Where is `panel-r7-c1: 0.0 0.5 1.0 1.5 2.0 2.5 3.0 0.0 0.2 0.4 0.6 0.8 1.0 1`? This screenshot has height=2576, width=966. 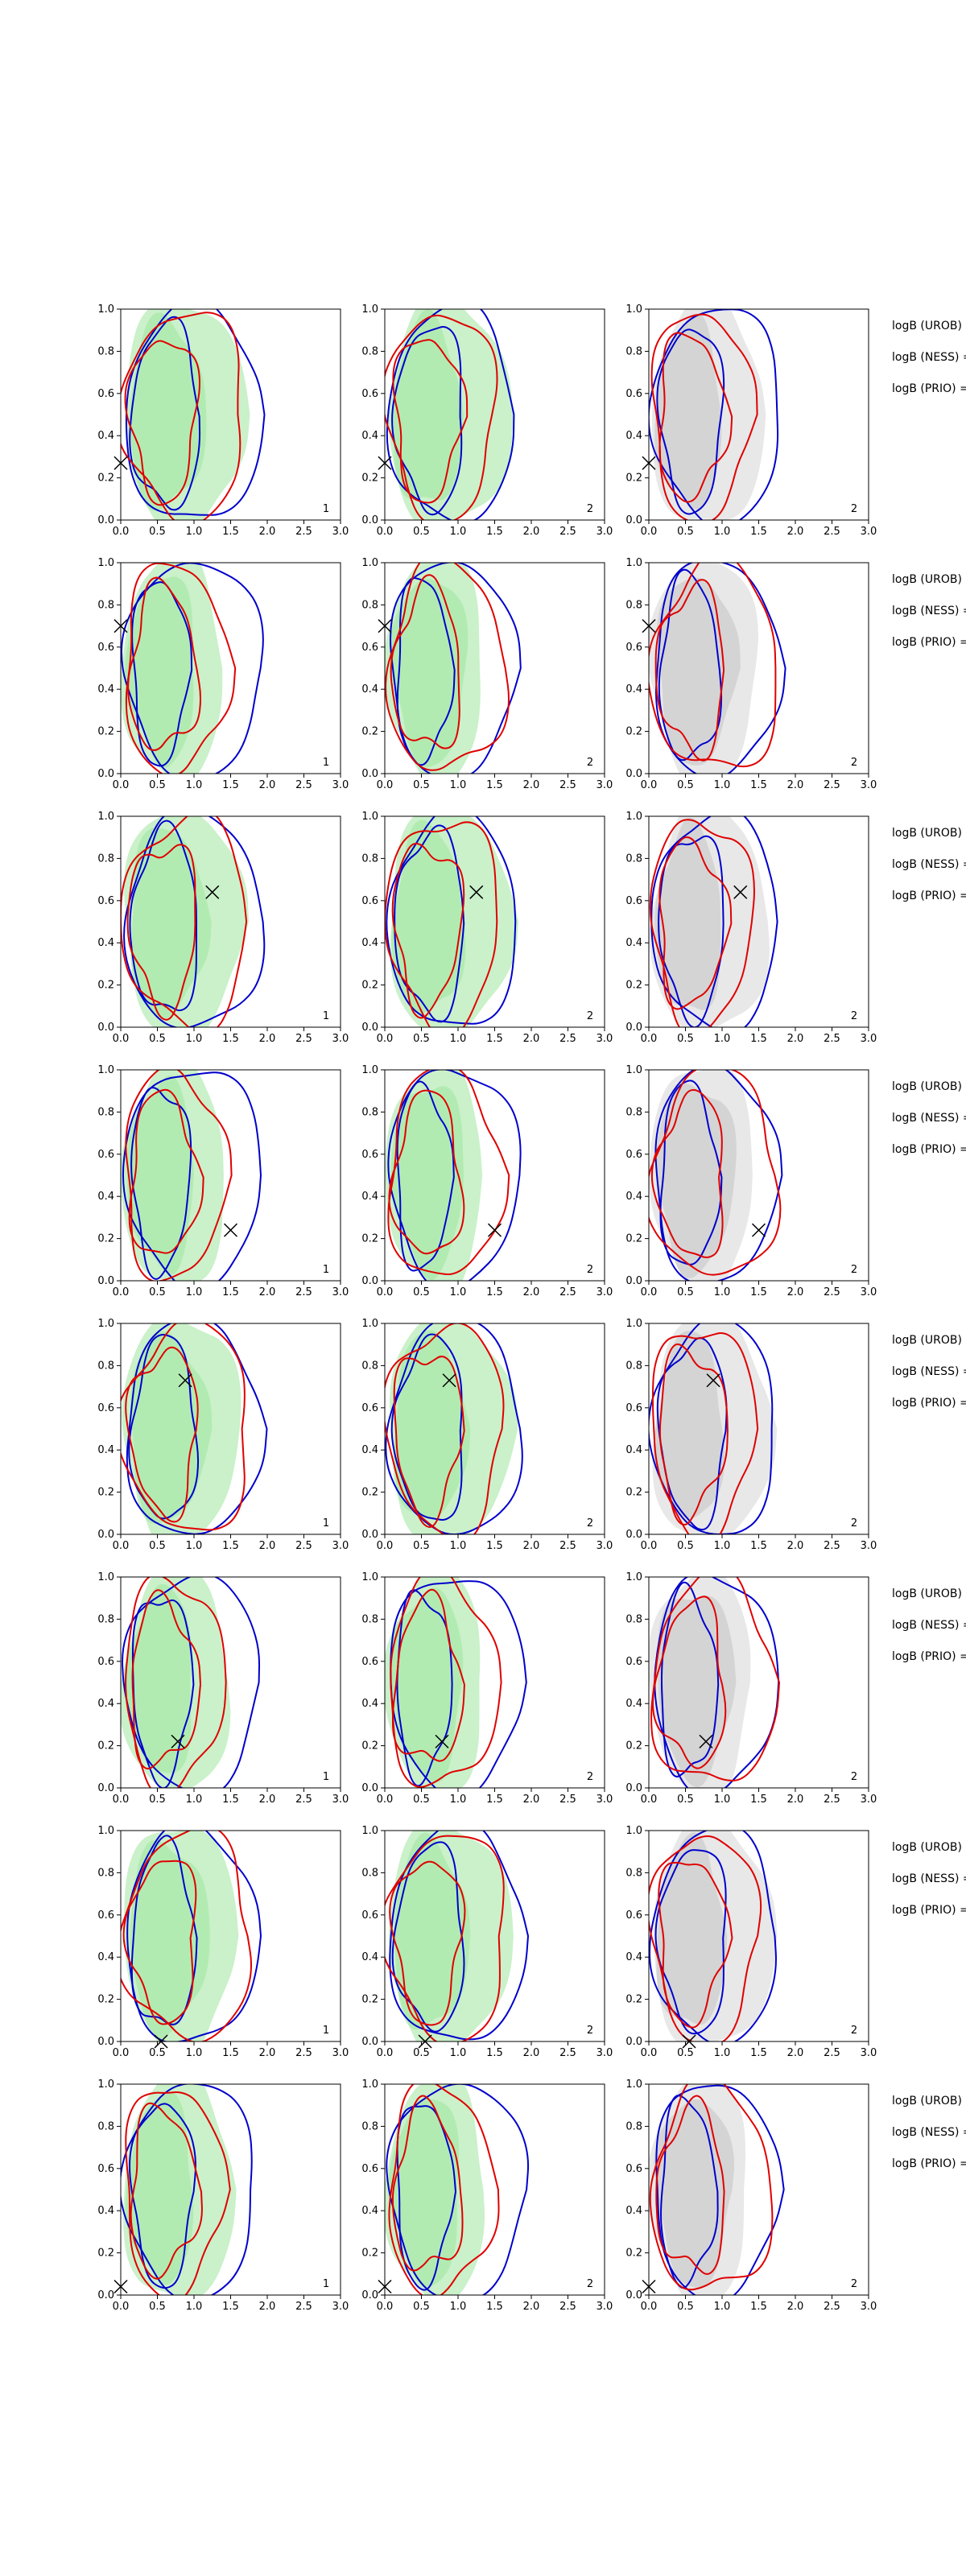
panel-r7-c1: 0.0 0.5 1.0 1.5 2.0 2.5 3.0 0.0 0.2 0.4 0.6 0.8 1.0 1 is located at coordinates (223, 1942).